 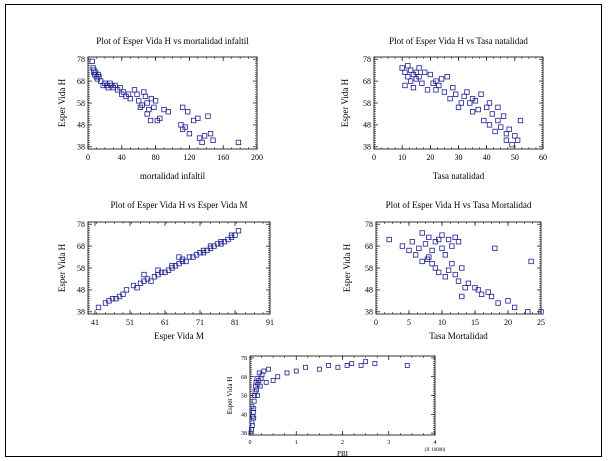 I want to click on scatter-chart-5: 0 1 2 3 4 38 48 58 68 78 PBI Esper Vida H (X 10000), so click(x=336, y=406).